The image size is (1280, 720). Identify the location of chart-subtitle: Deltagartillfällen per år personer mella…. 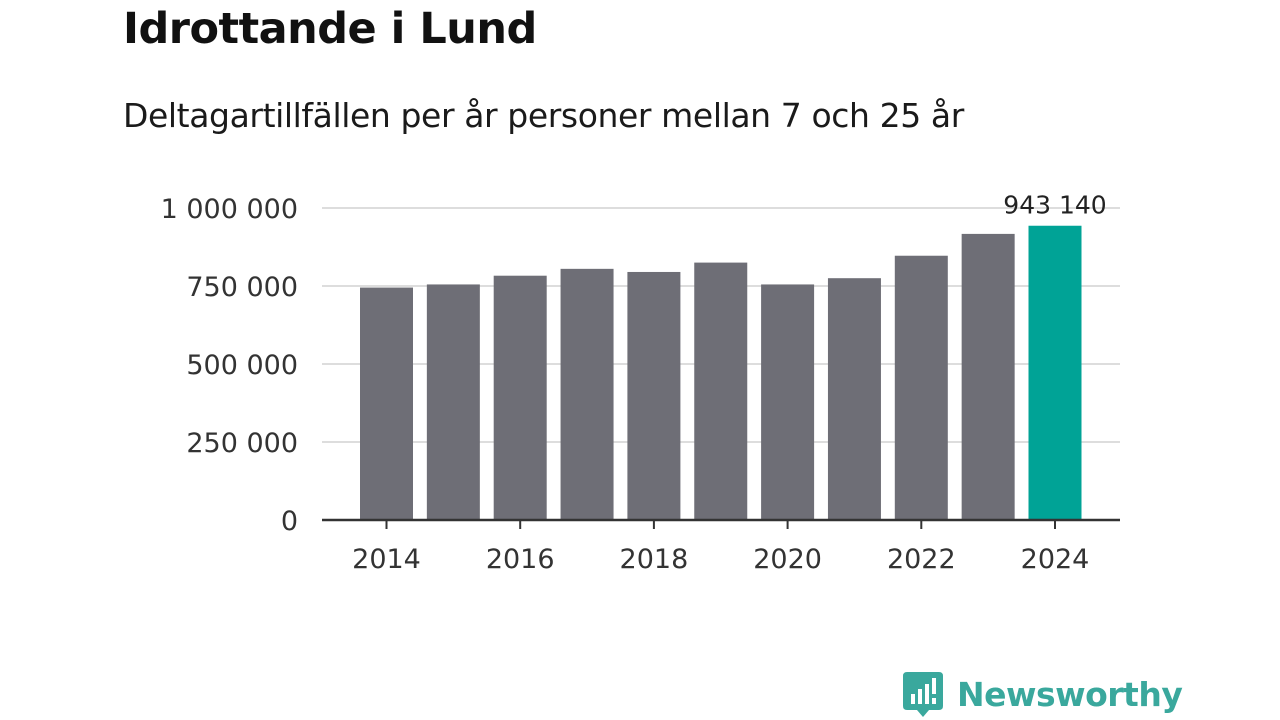
(543, 115).